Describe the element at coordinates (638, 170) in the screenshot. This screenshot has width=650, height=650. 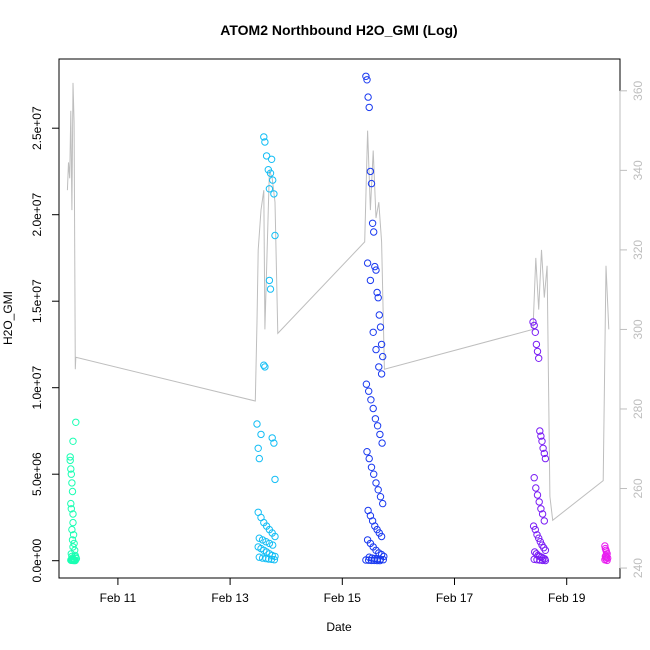
I see `y2-tick-label: 340` at that location.